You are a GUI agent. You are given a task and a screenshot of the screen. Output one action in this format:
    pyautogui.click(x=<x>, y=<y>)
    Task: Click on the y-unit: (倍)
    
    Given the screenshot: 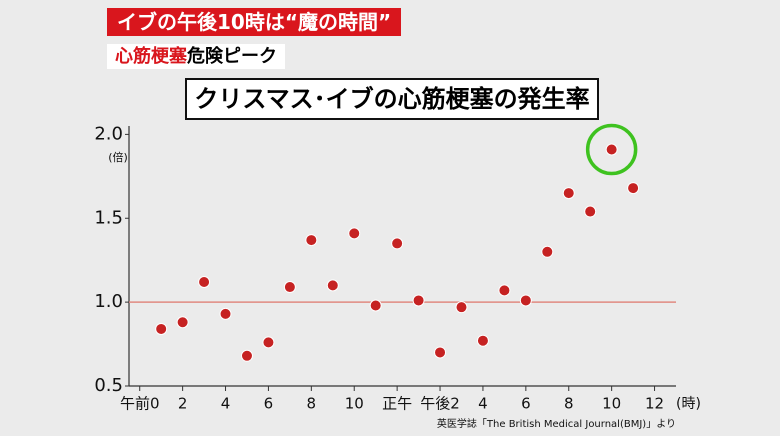 What is the action you would take?
    pyautogui.click(x=118, y=157)
    